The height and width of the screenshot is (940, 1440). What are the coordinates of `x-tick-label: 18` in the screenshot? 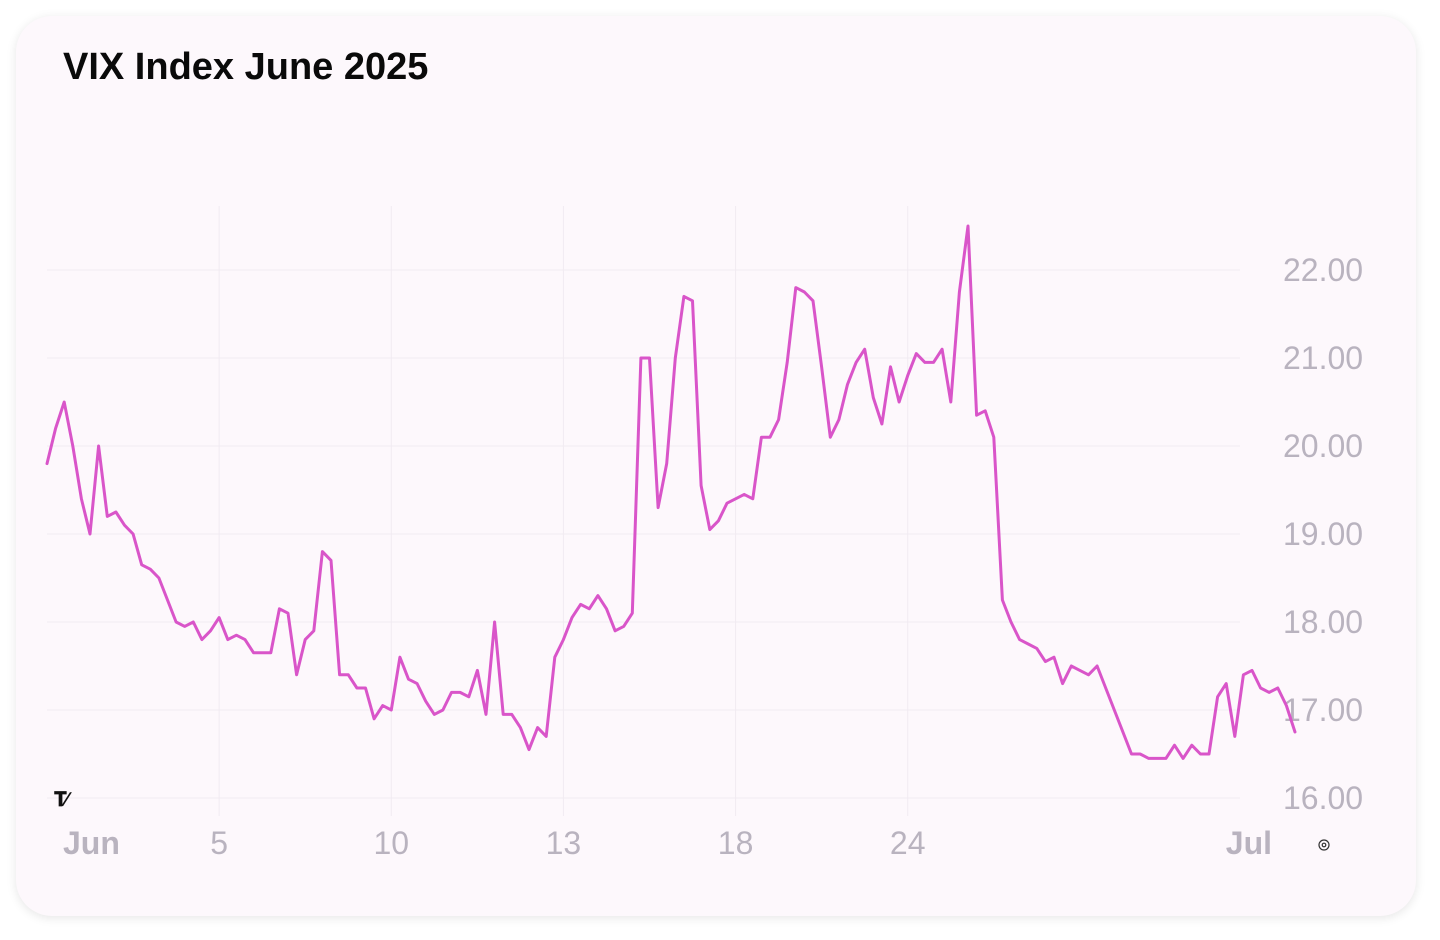 It's located at (736, 843).